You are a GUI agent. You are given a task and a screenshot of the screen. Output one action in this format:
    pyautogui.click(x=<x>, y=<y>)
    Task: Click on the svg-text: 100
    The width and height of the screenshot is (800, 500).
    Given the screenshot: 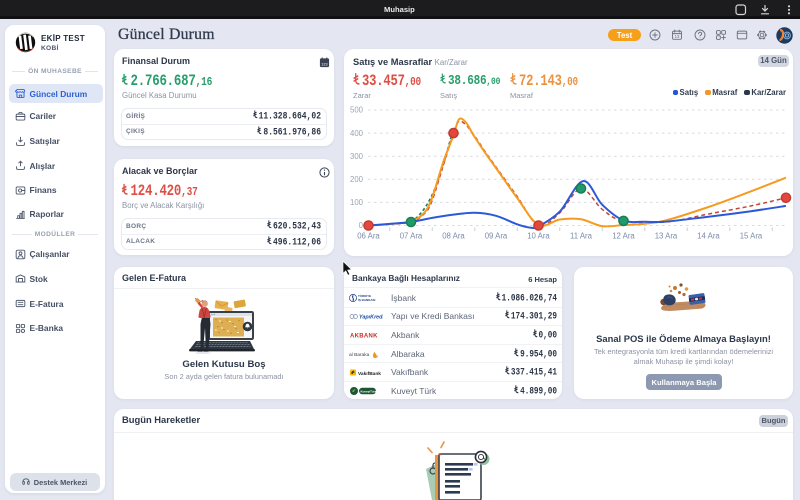 What is the action you would take?
    pyautogui.click(x=357, y=202)
    